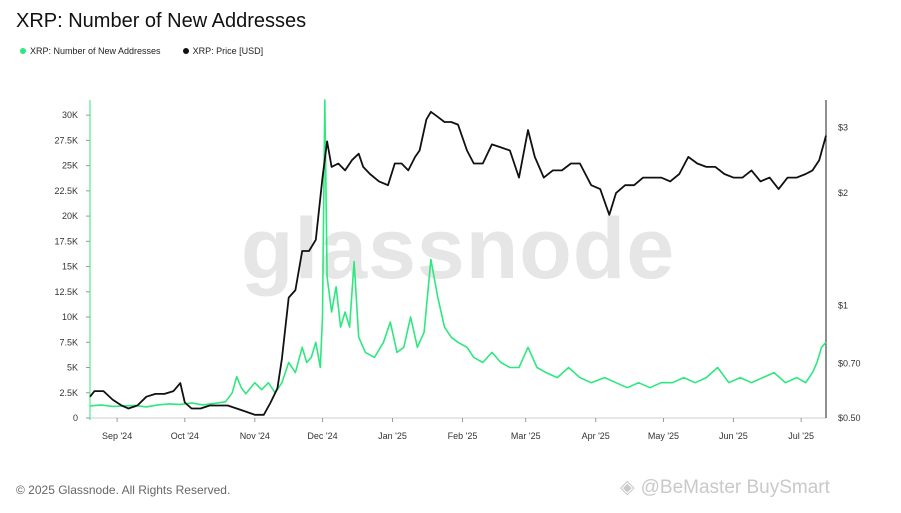 The height and width of the screenshot is (513, 901). Describe the element at coordinates (70, 267) in the screenshot. I see `y-left-tick-label: 15K` at that location.